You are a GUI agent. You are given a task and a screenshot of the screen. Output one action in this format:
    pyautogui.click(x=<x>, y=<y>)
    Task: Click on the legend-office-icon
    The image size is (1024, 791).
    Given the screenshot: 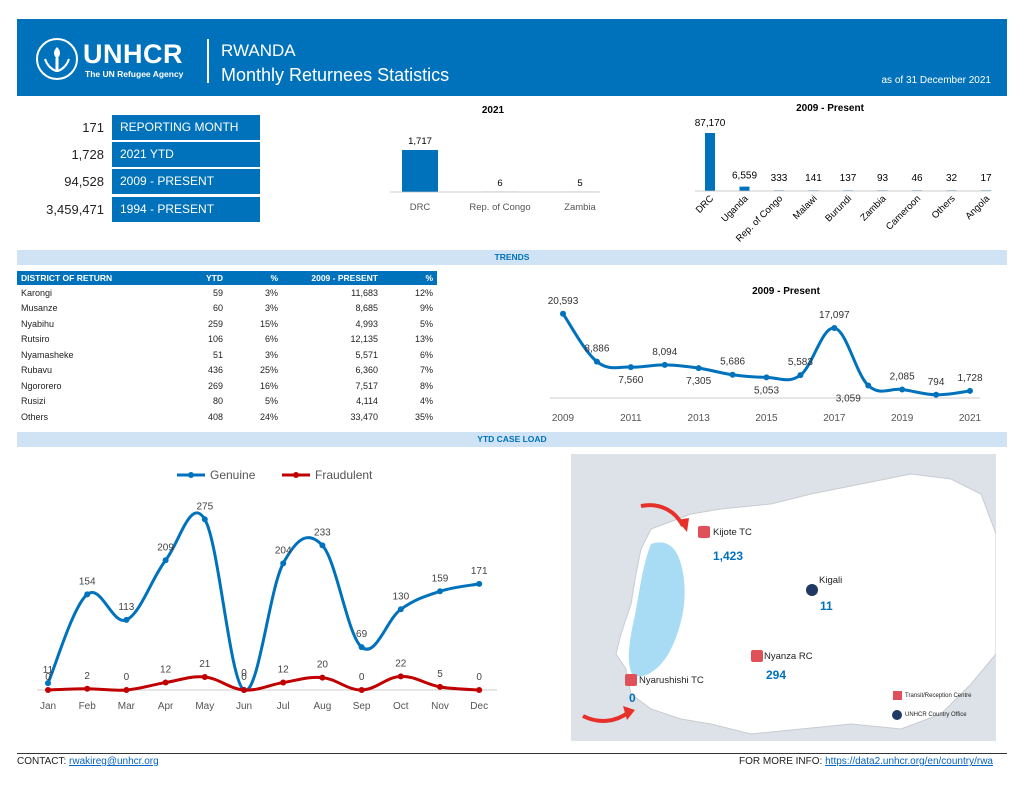 What is the action you would take?
    pyautogui.click(x=897, y=715)
    